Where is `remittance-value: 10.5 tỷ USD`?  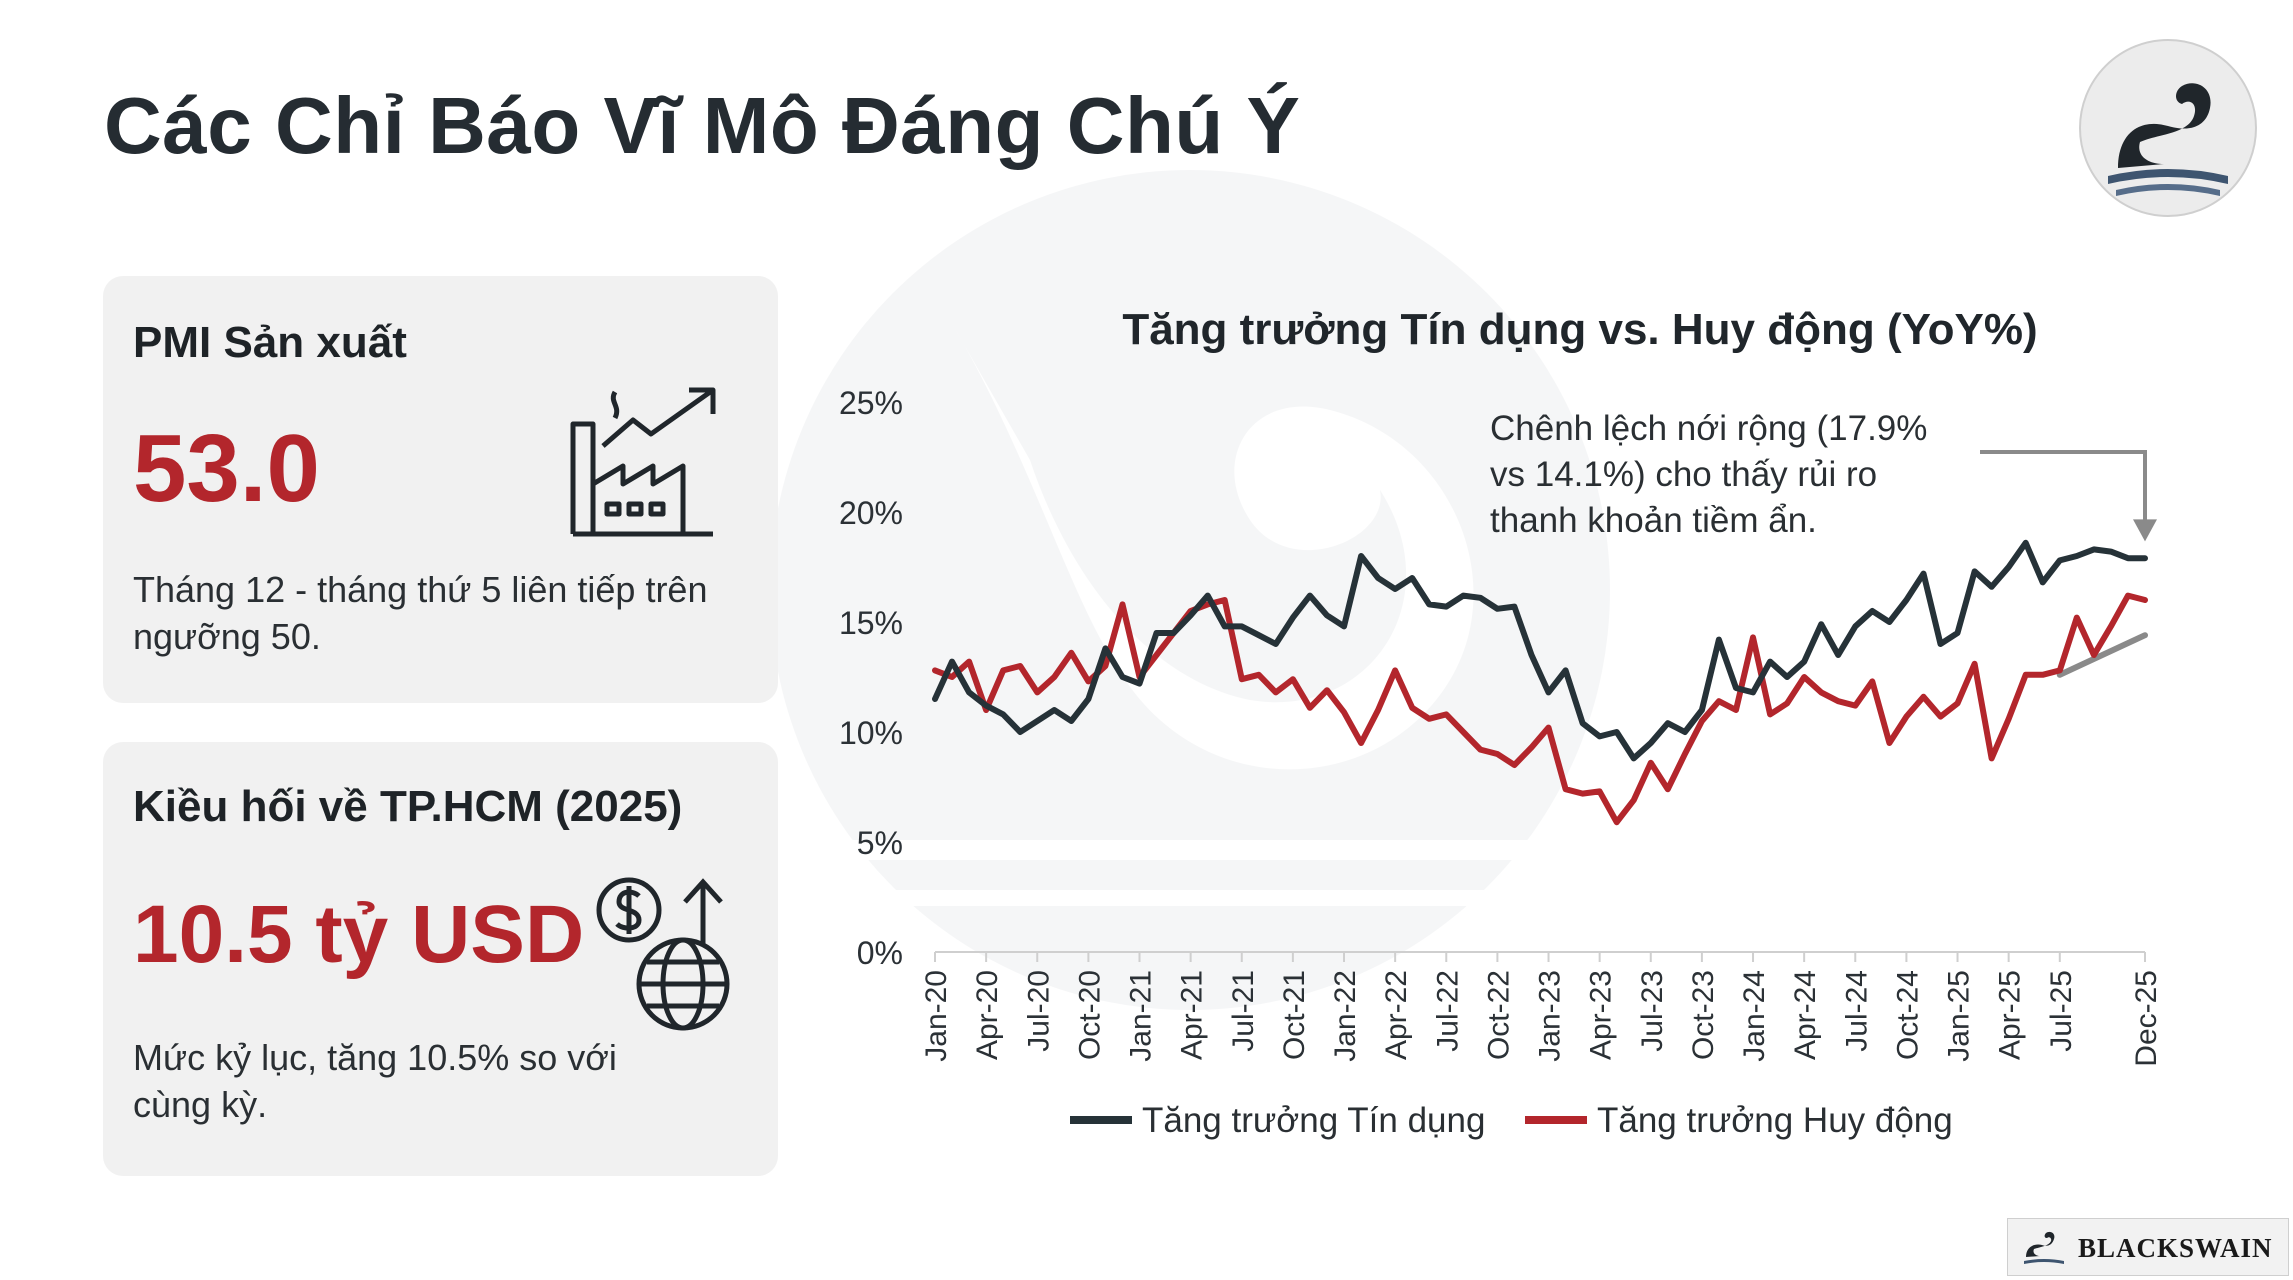
remittance-value: 10.5 tỷ USD is located at coordinates (359, 934).